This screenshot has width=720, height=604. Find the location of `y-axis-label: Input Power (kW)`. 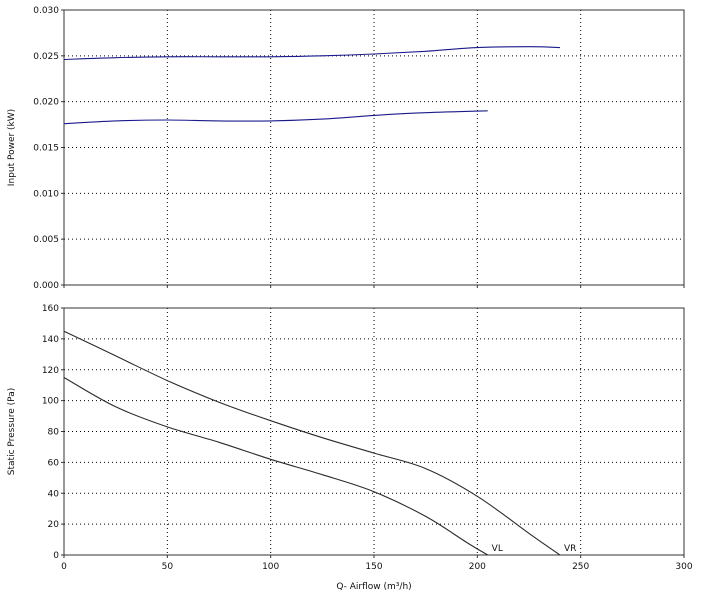

y-axis-label: Input Power (kW) is located at coordinates (12, 147).